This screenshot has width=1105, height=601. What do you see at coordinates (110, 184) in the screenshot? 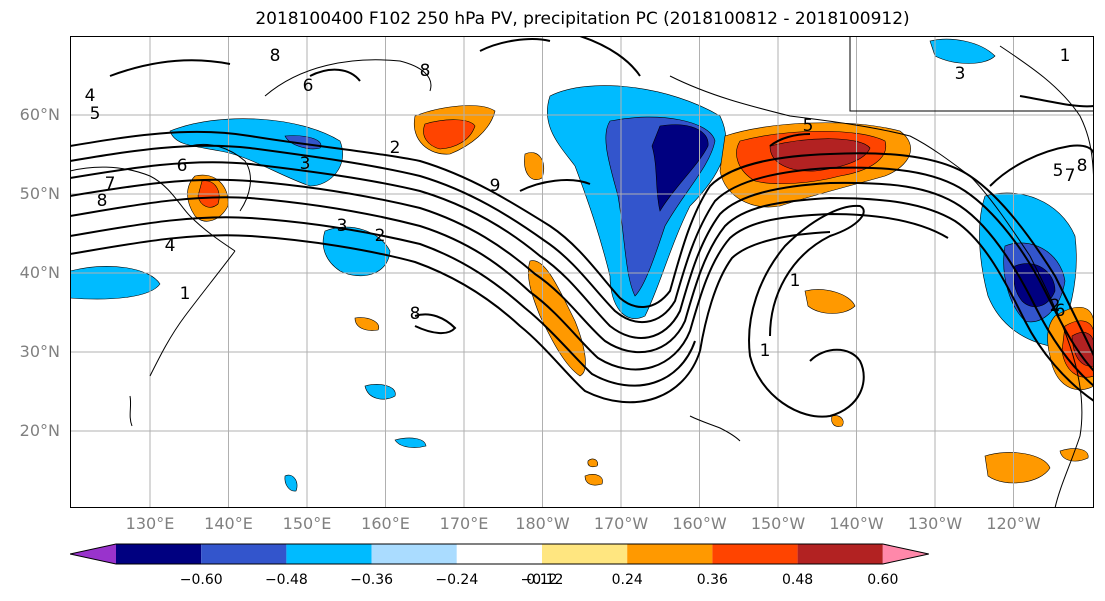
I see `pv-contour-label: 7` at bounding box center [110, 184].